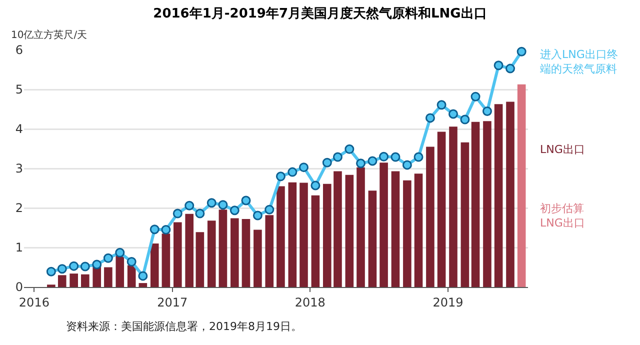  What do you see at coordinates (19, 89) in the screenshot?
I see `y-tick-label: 5` at bounding box center [19, 89].